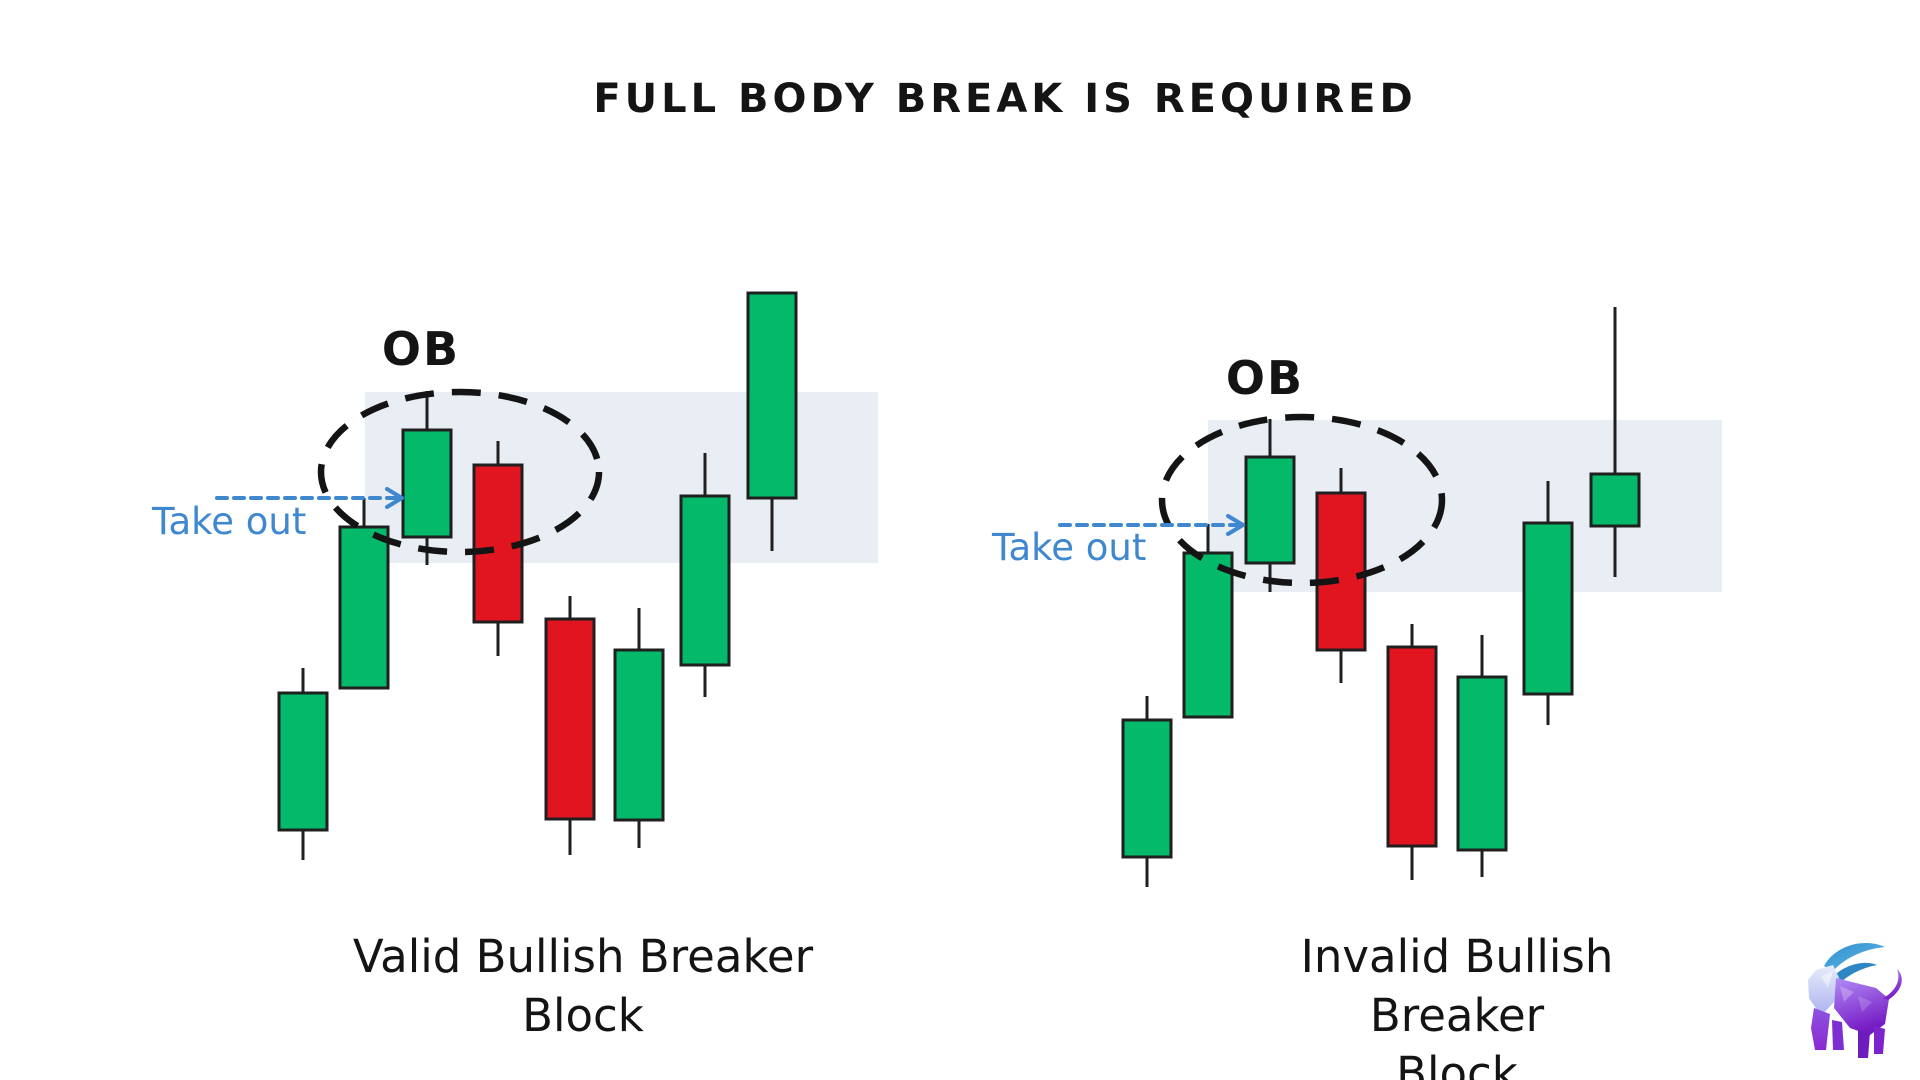  Describe the element at coordinates (1861, 1006) in the screenshot. I see `bull-body-icon` at that location.